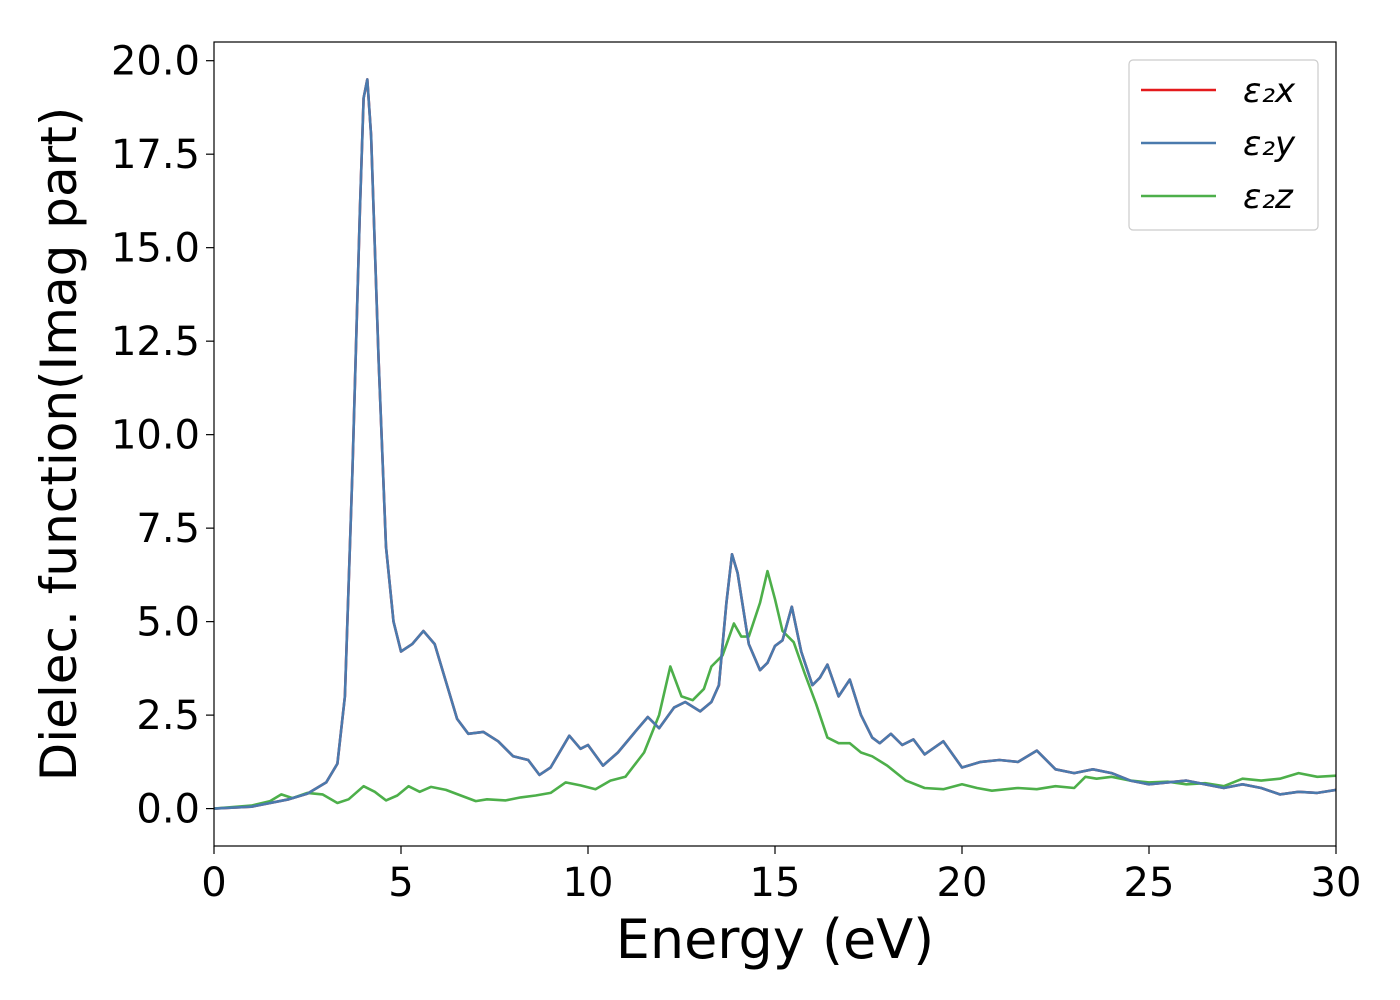 The image size is (1400, 1000). What do you see at coordinates (588, 883) in the screenshot?
I see `x-tick-label: 10` at bounding box center [588, 883].